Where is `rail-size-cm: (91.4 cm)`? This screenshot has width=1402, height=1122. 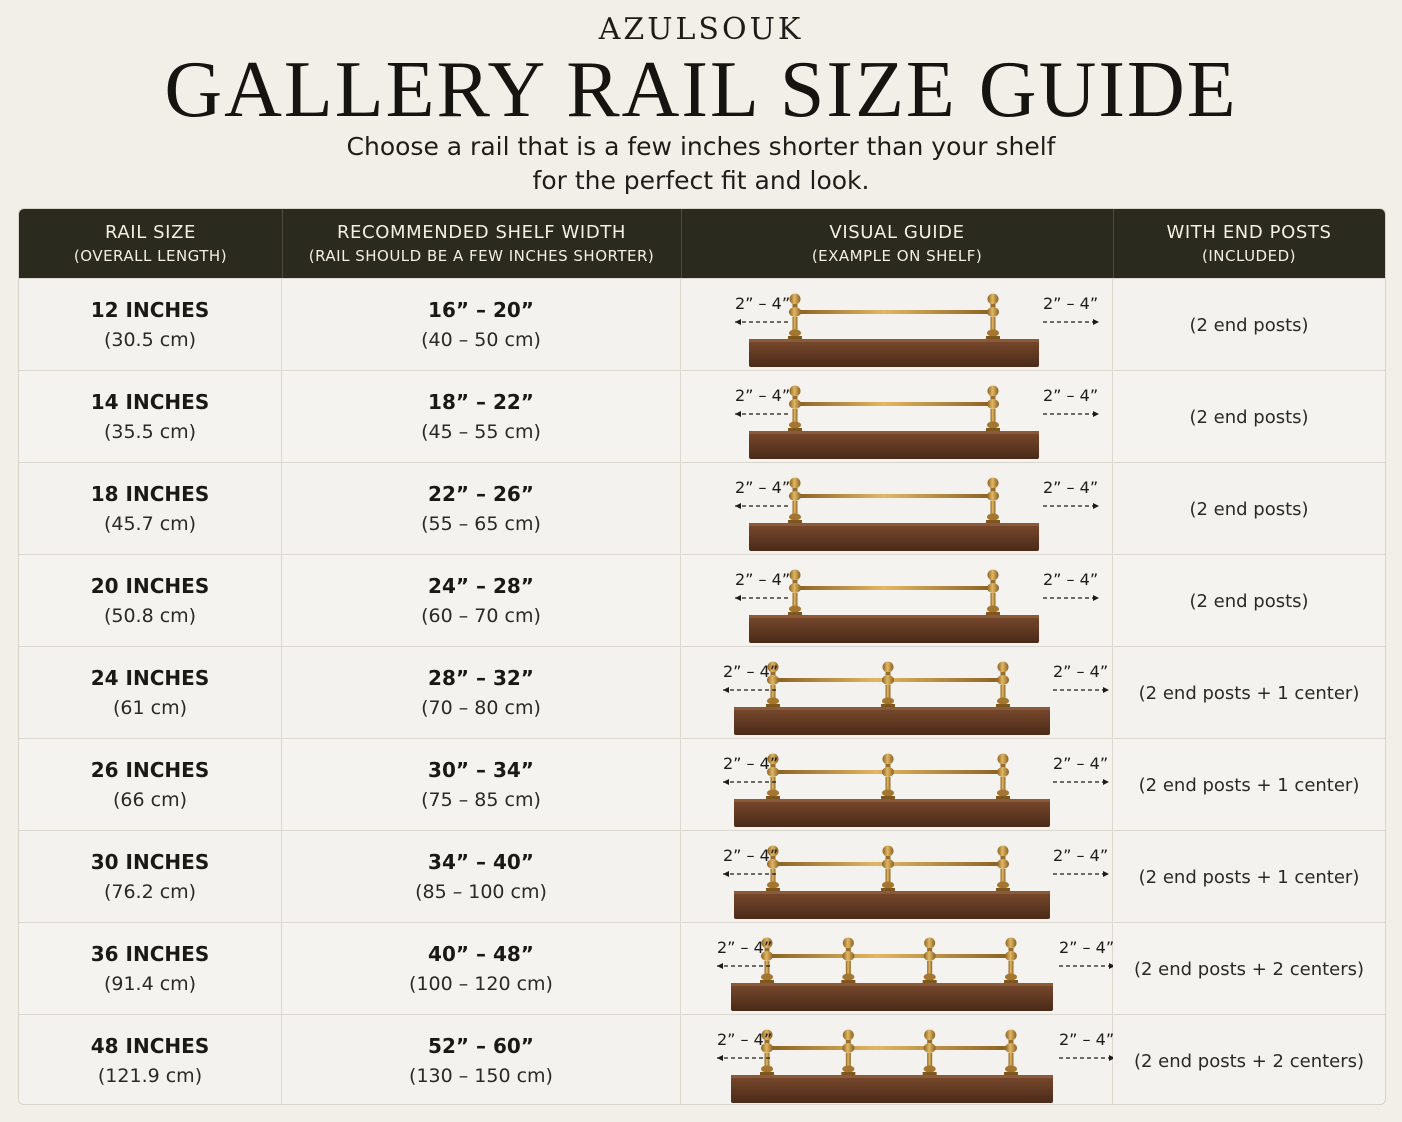
rail-size-cm: (91.4 cm) is located at coordinates (150, 984).